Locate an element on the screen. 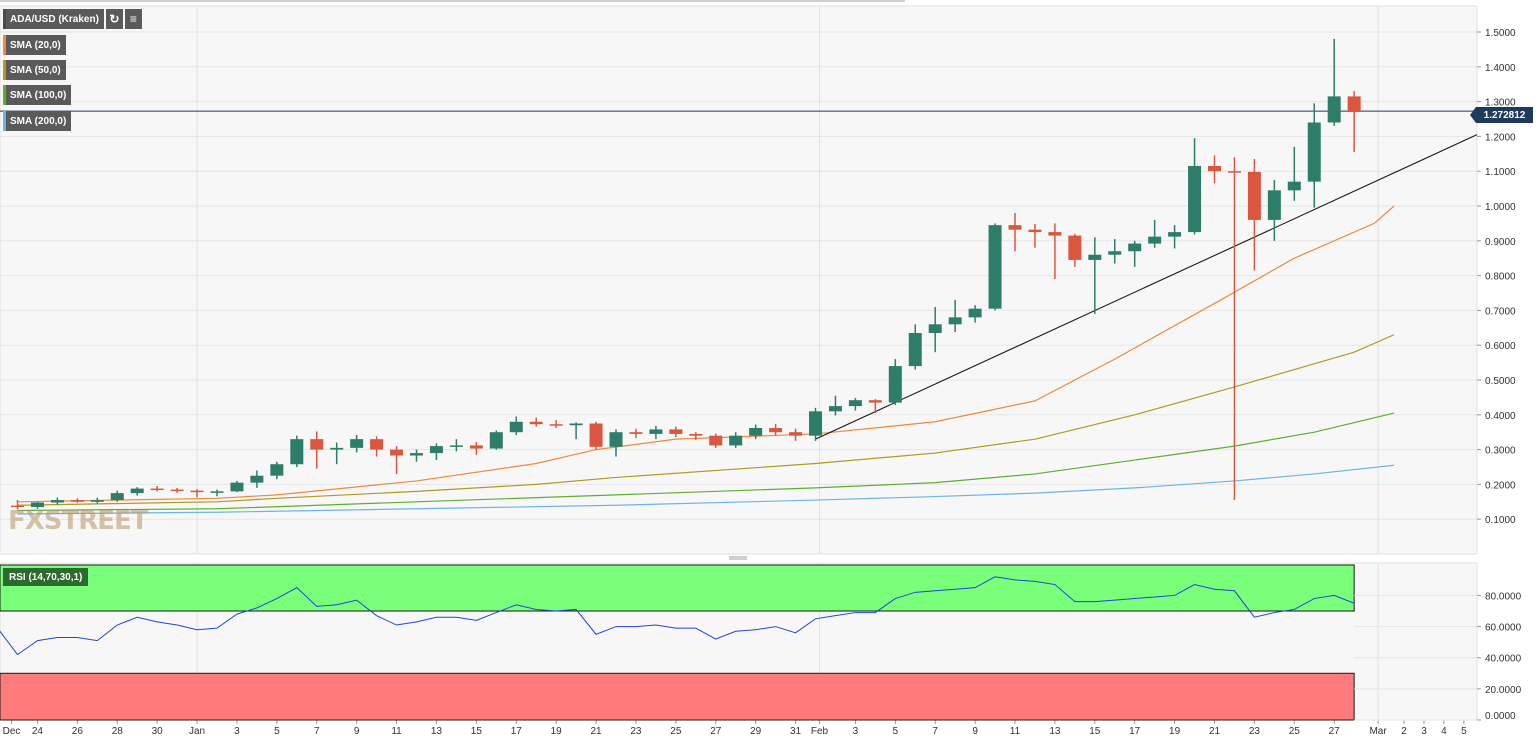 This screenshot has height=751, width=1536. legend-sma-20: SMA (20,0) is located at coordinates (34, 45).